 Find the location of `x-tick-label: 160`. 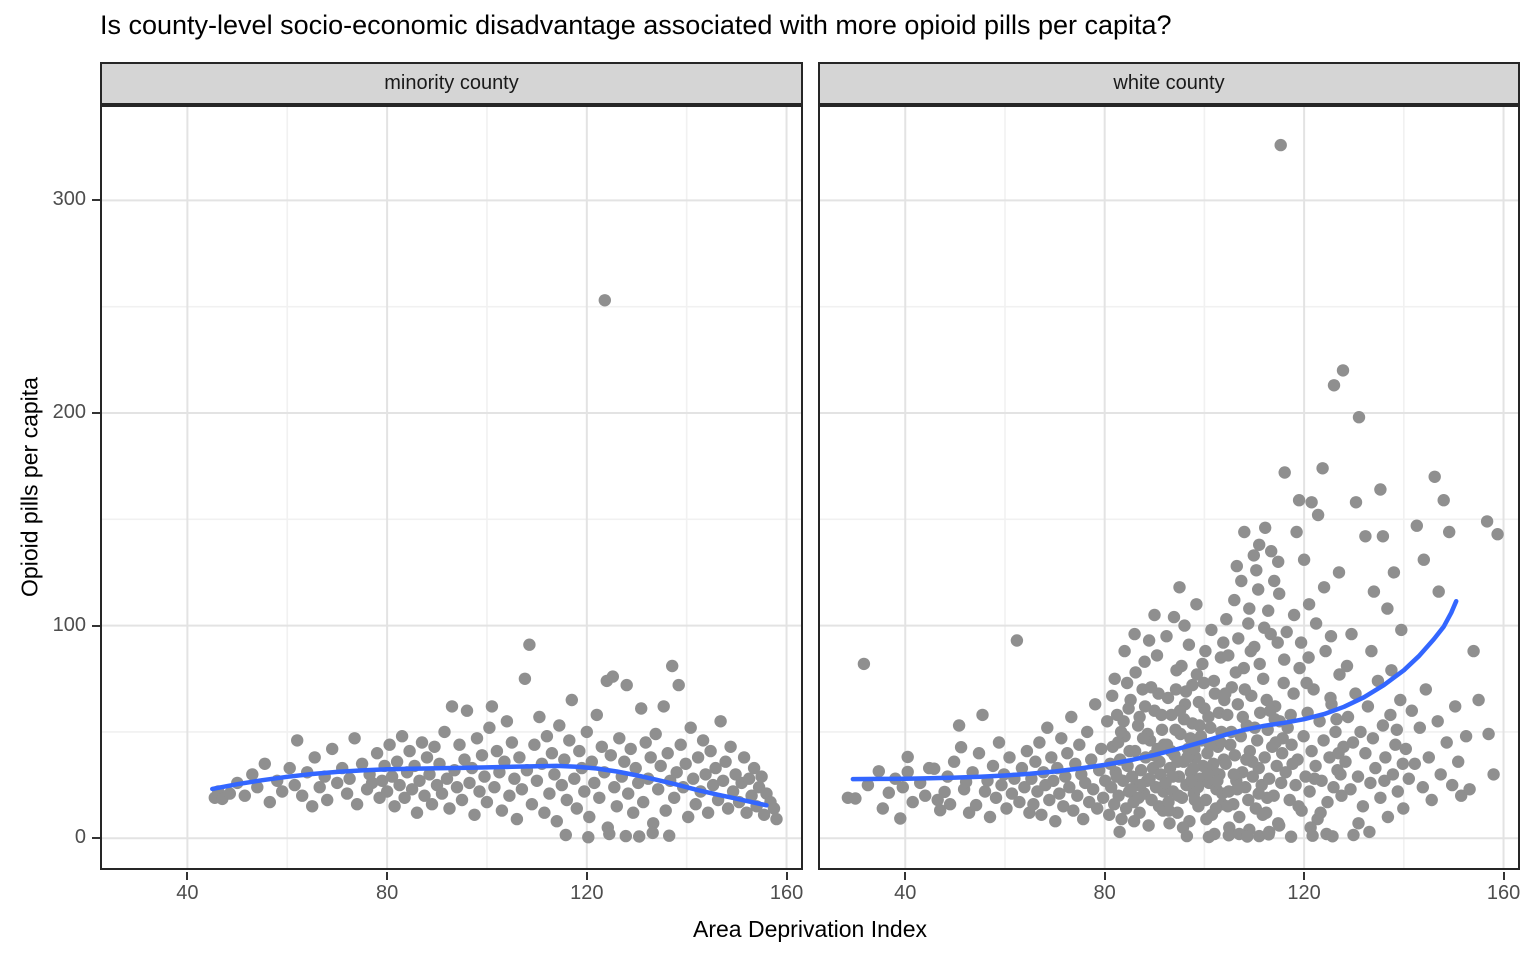

x-tick-label: 160 is located at coordinates (786, 893).